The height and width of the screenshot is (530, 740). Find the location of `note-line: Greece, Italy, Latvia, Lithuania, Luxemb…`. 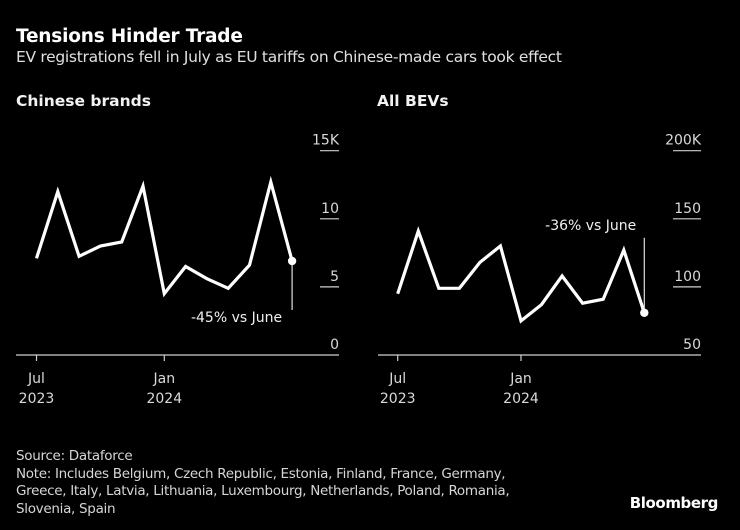

note-line: Greece, Italy, Latvia, Lithuania, Luxemb… is located at coordinates (263, 491).